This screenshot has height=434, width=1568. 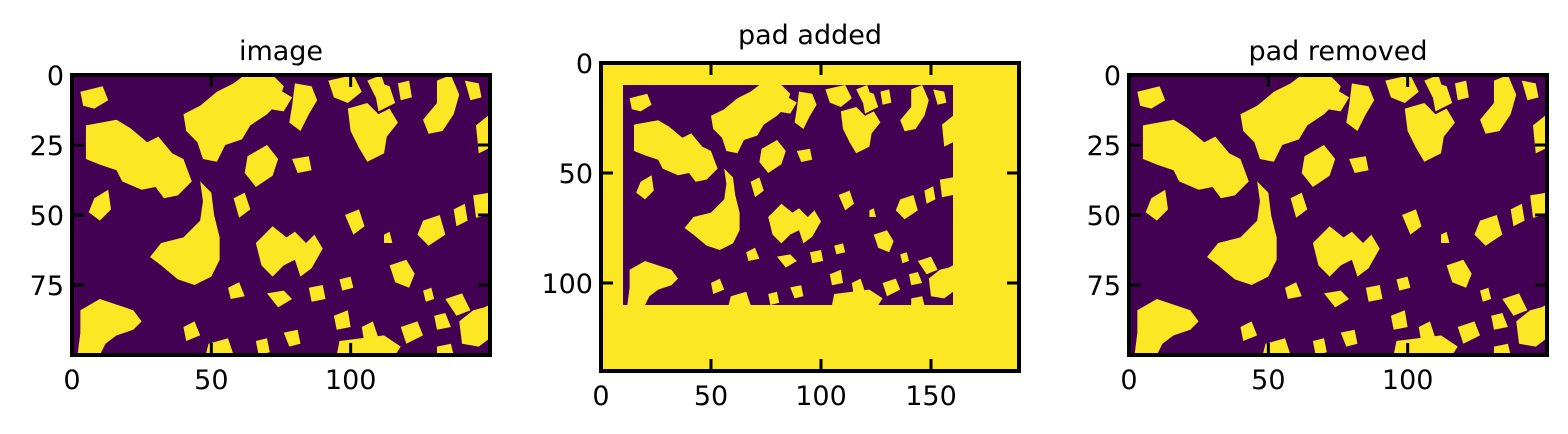 I want to click on y-tick-label: 100, so click(x=567, y=284).